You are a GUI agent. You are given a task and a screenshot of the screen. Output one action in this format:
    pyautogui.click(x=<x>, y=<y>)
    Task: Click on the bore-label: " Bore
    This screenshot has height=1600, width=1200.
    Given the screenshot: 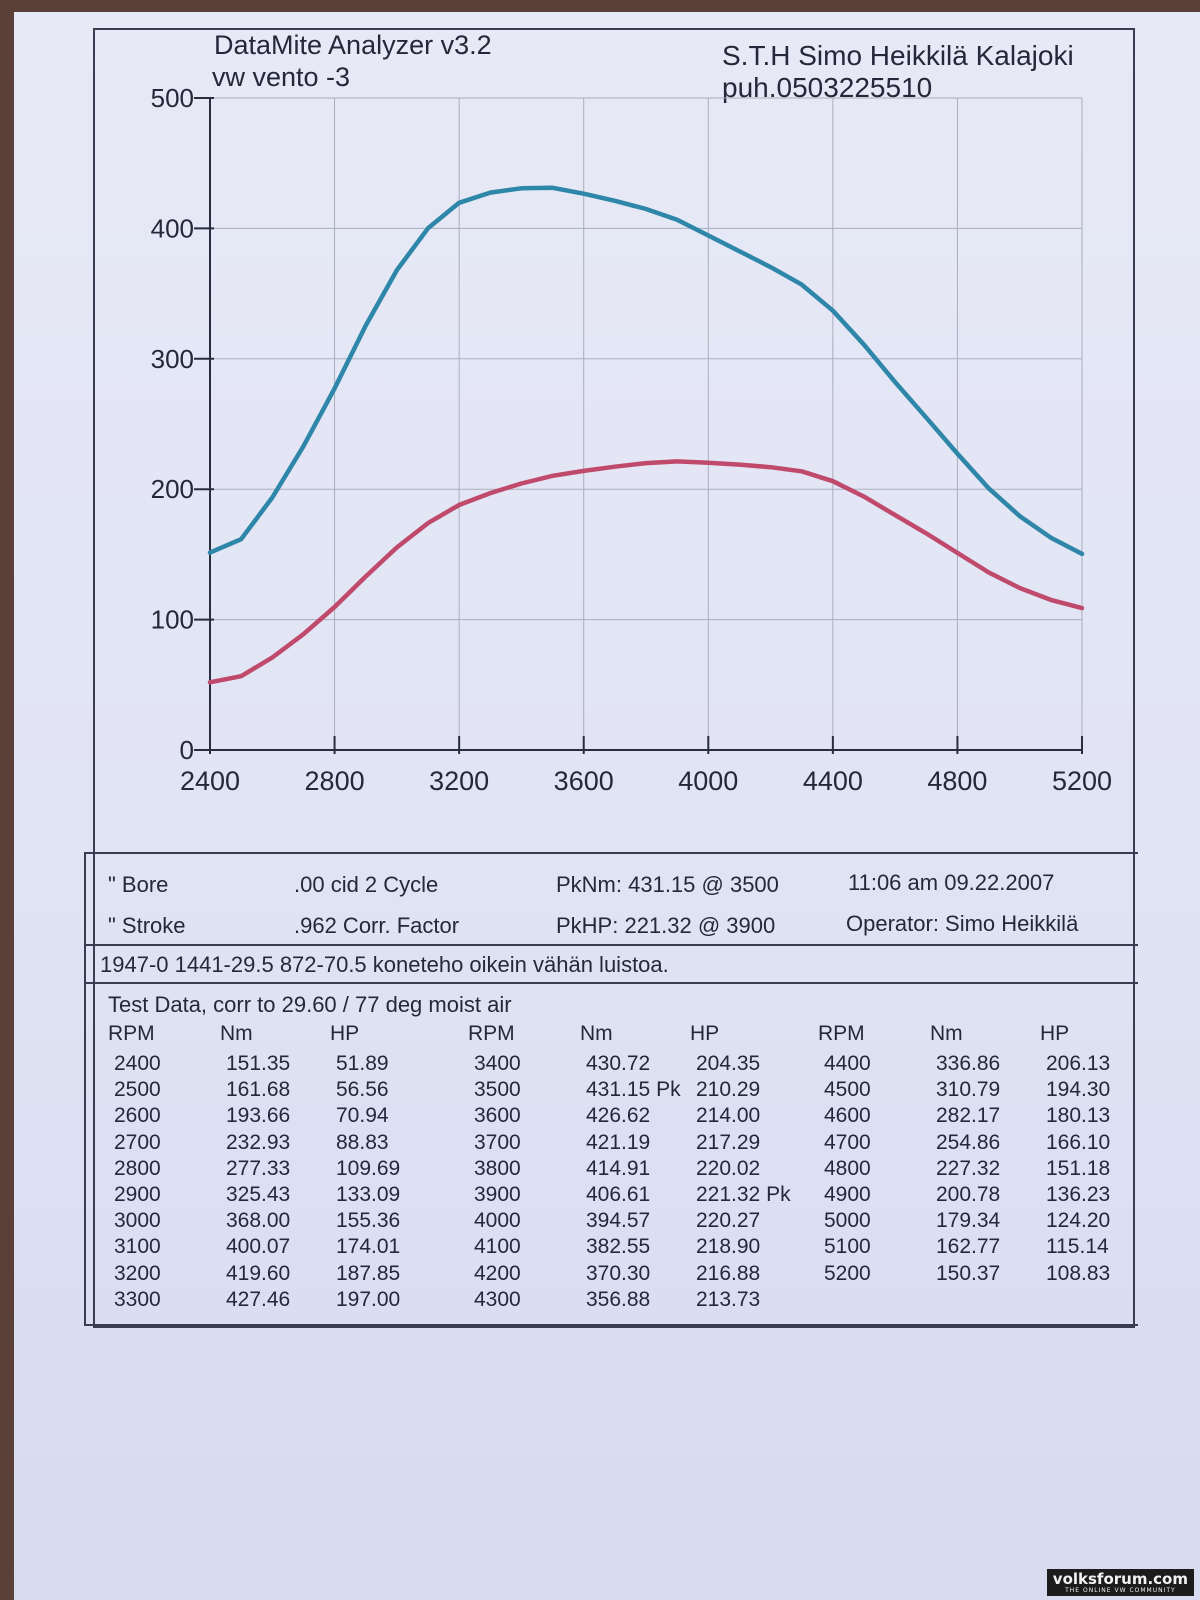 What is the action you would take?
    pyautogui.click(x=138, y=884)
    